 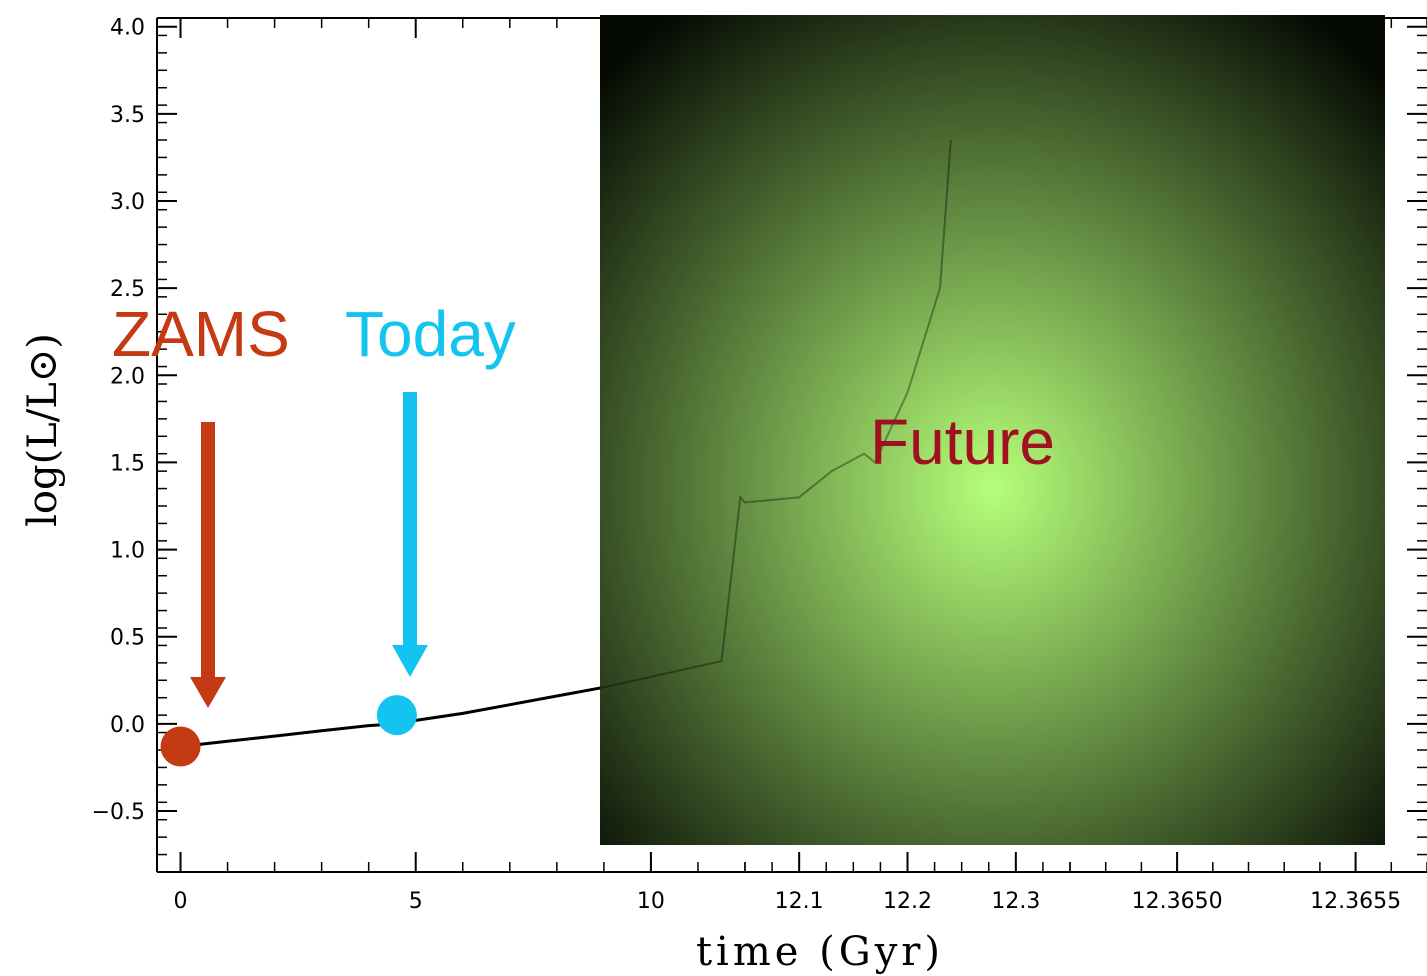 What do you see at coordinates (180, 746) in the screenshot?
I see `zams-marker` at bounding box center [180, 746].